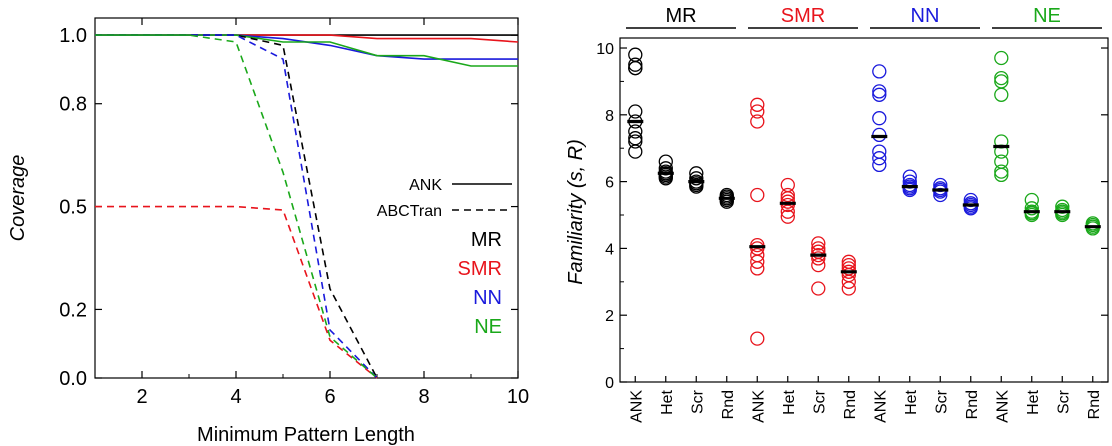 The height and width of the screenshot is (446, 1112). What do you see at coordinates (235, 397) in the screenshot?
I see `coverage-x-tick-label: 4` at bounding box center [235, 397].